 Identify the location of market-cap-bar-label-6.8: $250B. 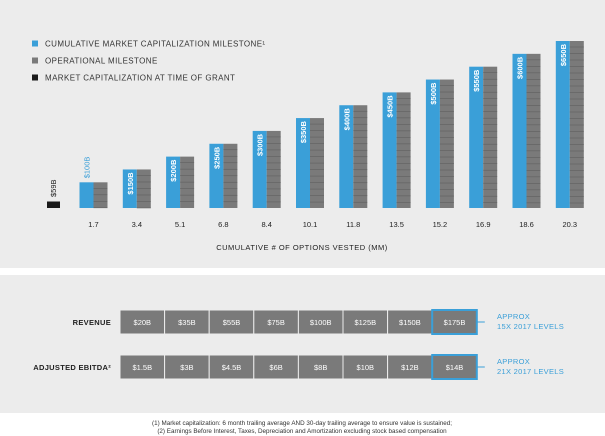
(216, 157).